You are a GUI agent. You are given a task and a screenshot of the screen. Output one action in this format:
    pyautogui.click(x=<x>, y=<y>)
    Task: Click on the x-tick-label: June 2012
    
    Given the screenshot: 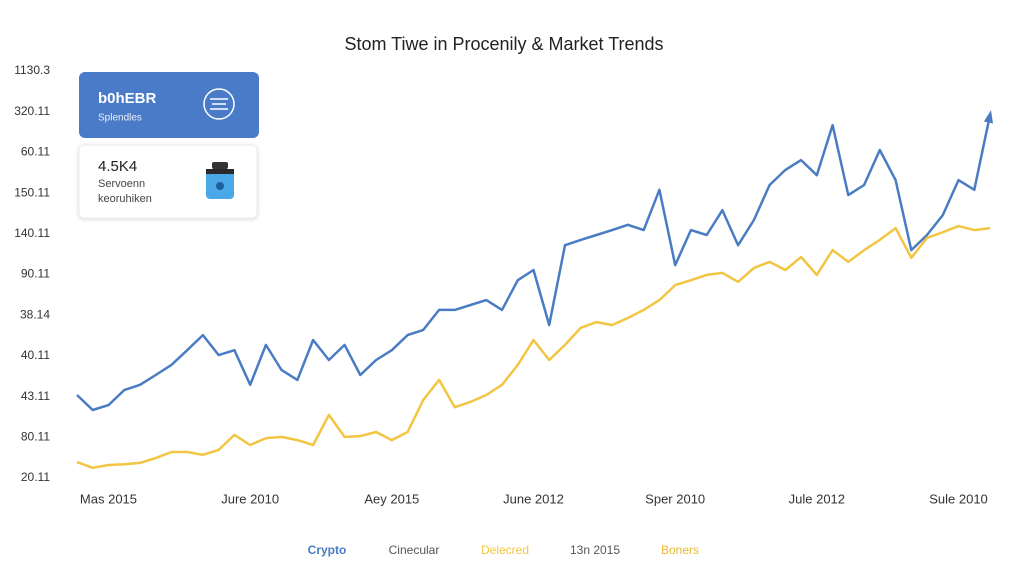 What is the action you would take?
    pyautogui.click(x=533, y=498)
    